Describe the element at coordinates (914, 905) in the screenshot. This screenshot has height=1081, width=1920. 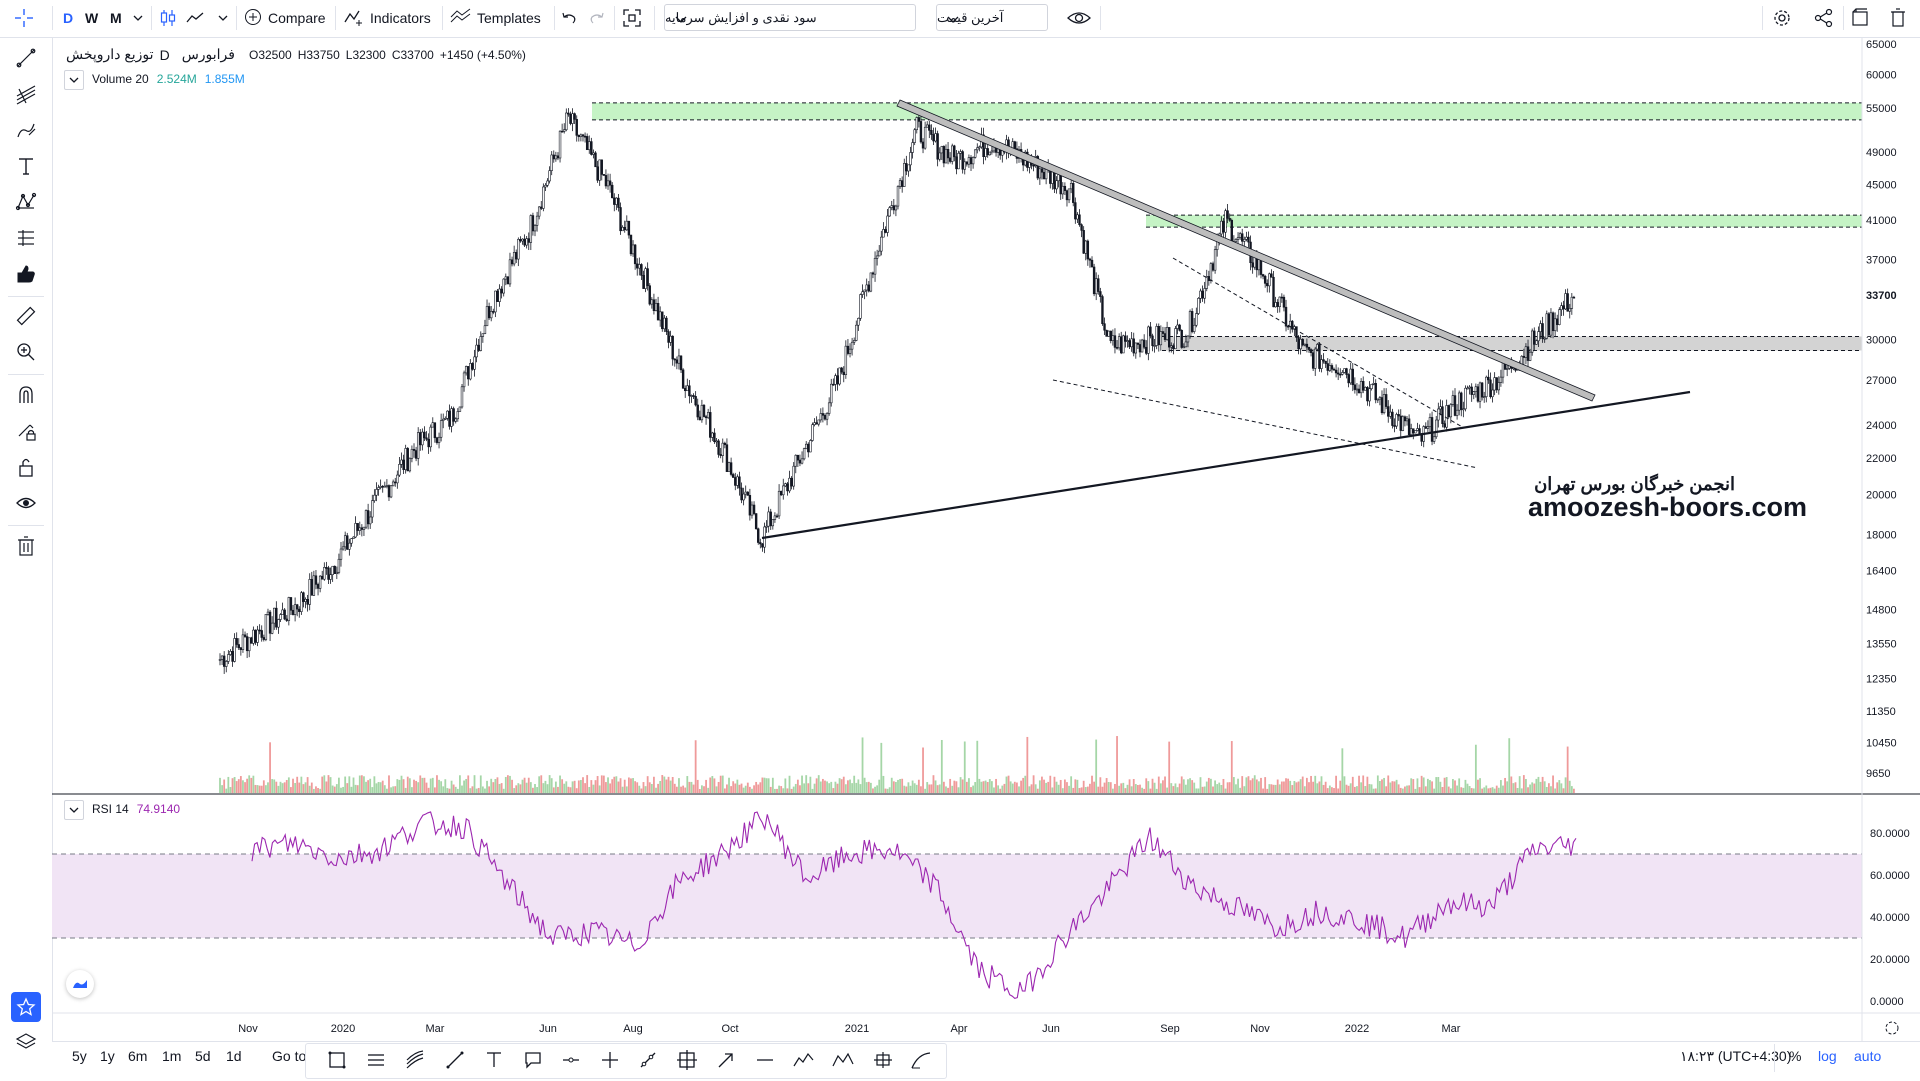
I see `rsi-line` at that location.